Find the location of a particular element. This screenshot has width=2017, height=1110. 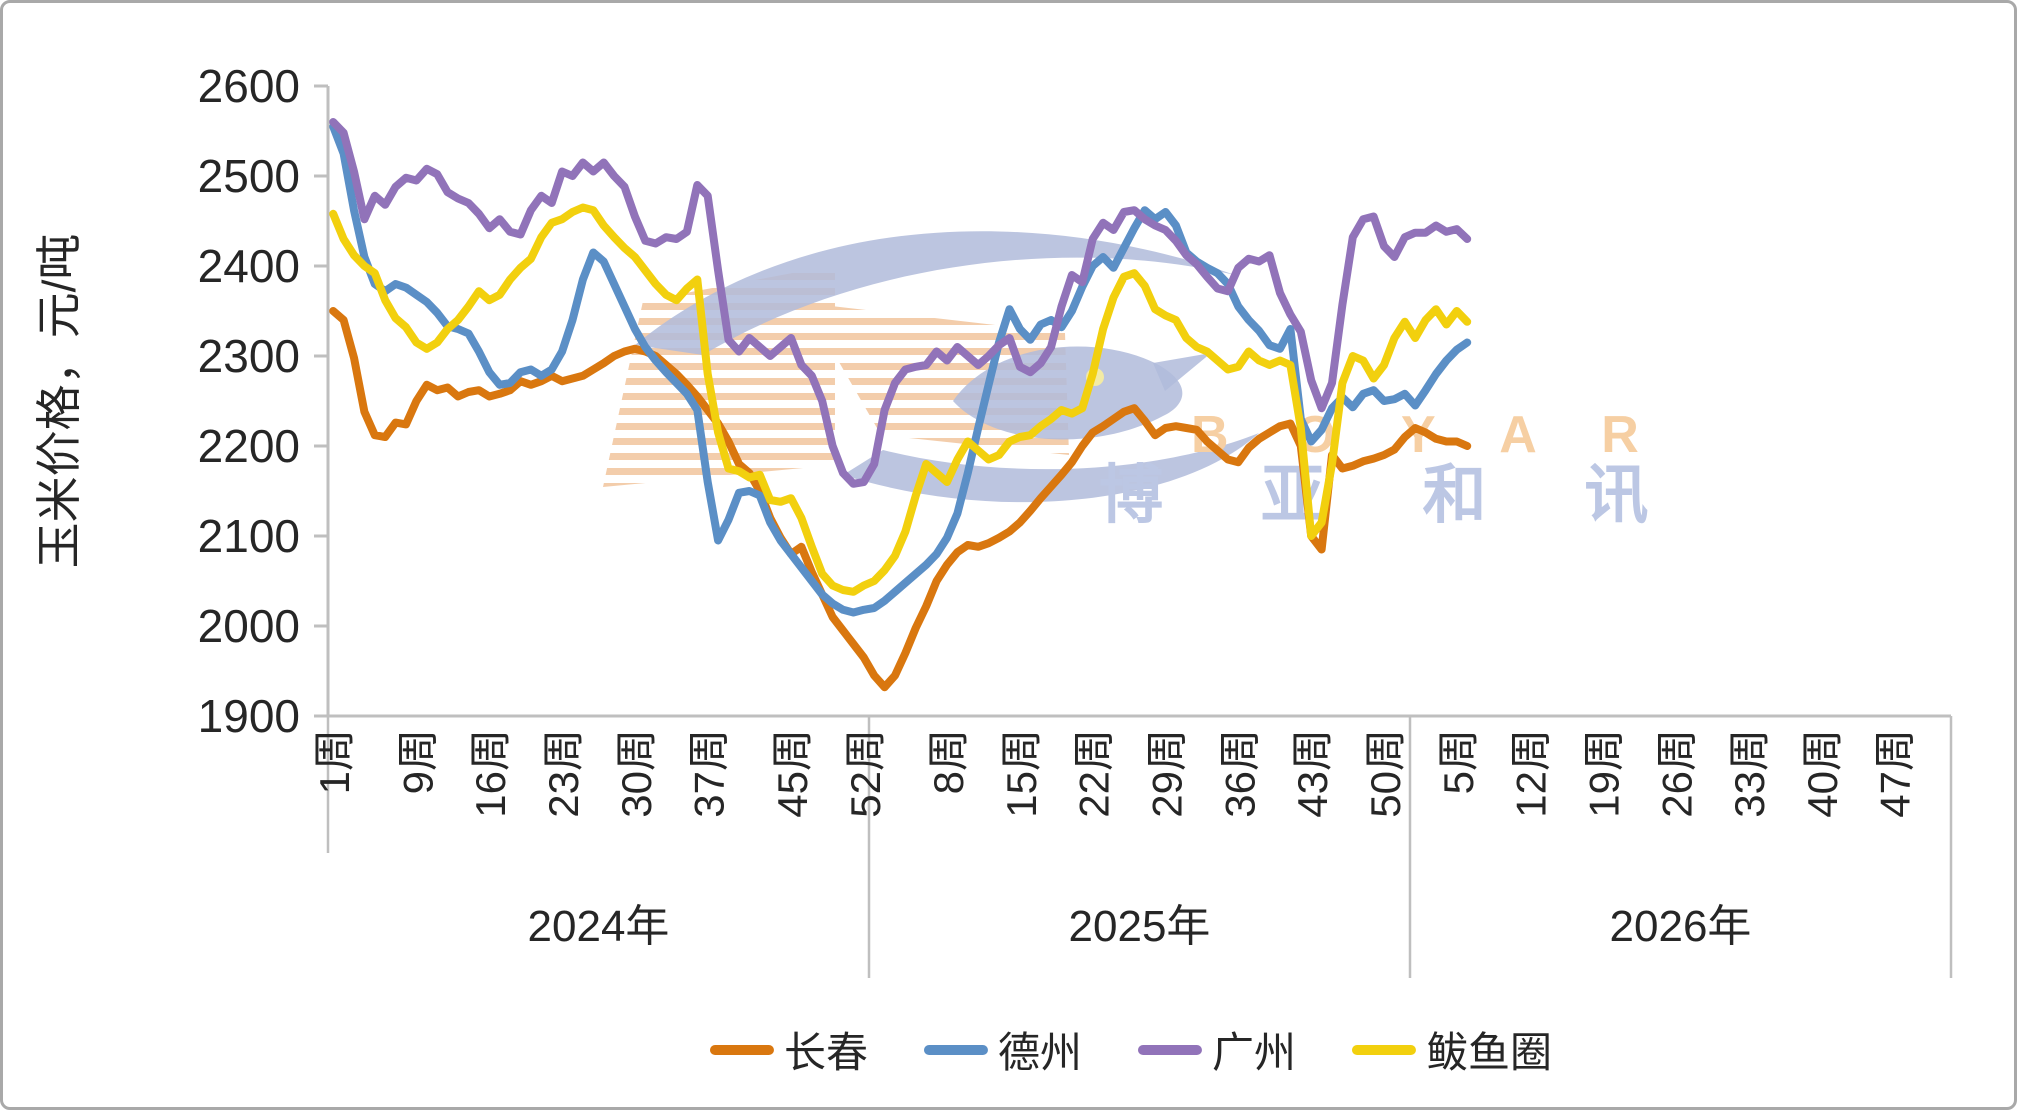

y-tick-label: 2300 is located at coordinates (249, 356).